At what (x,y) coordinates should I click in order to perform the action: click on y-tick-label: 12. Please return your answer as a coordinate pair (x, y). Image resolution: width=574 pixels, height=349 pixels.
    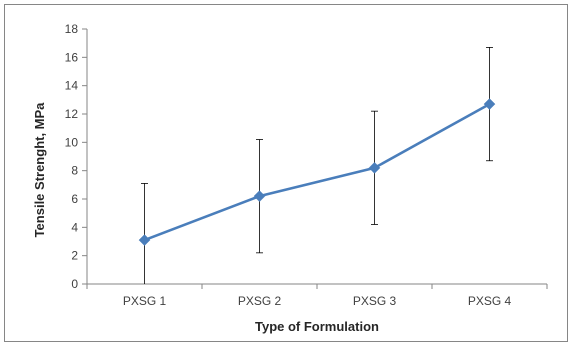
    Looking at the image, I should click on (72, 114).